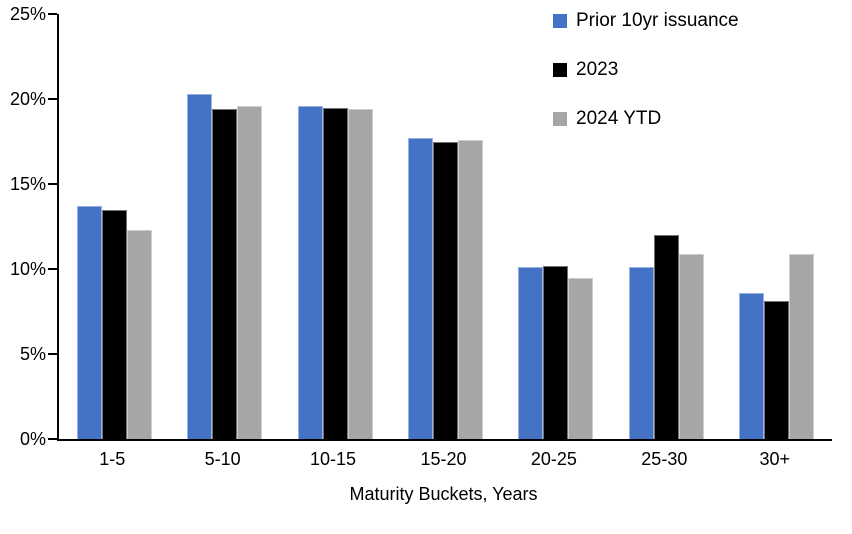  I want to click on x-axis-title: Maturity Buckets, Years, so click(443, 494).